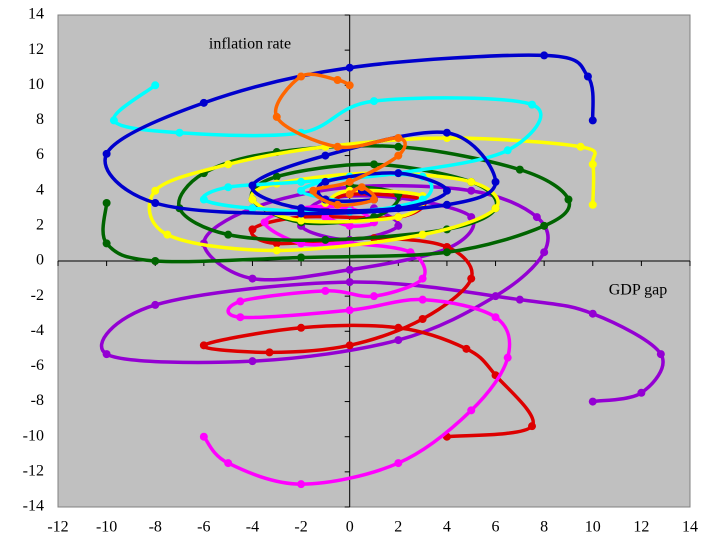  Describe the element at coordinates (350, 527) in the screenshot. I see `x-tick-label: 0` at that location.